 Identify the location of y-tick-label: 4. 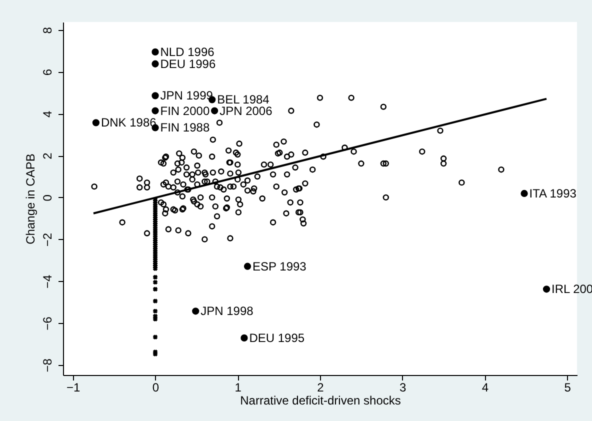
(47, 114).